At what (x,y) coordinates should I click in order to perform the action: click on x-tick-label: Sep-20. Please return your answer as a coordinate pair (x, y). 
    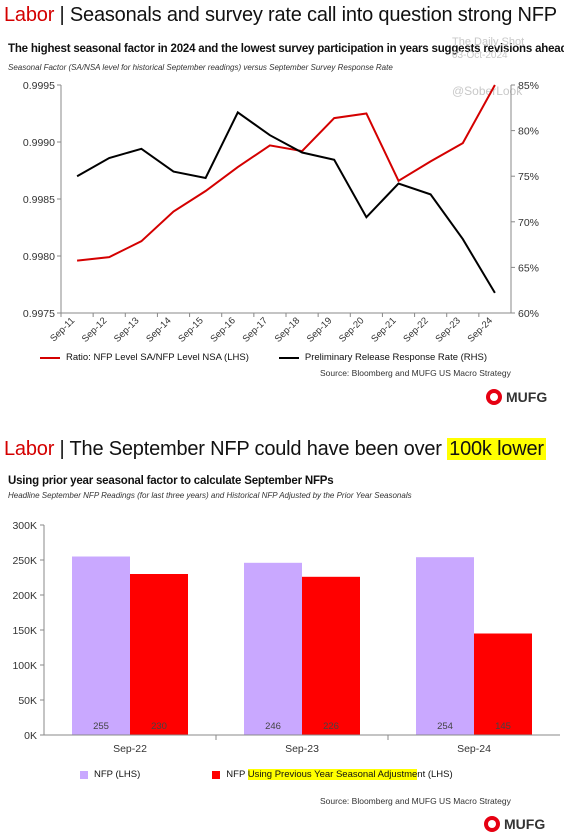
    Looking at the image, I should click on (351, 329).